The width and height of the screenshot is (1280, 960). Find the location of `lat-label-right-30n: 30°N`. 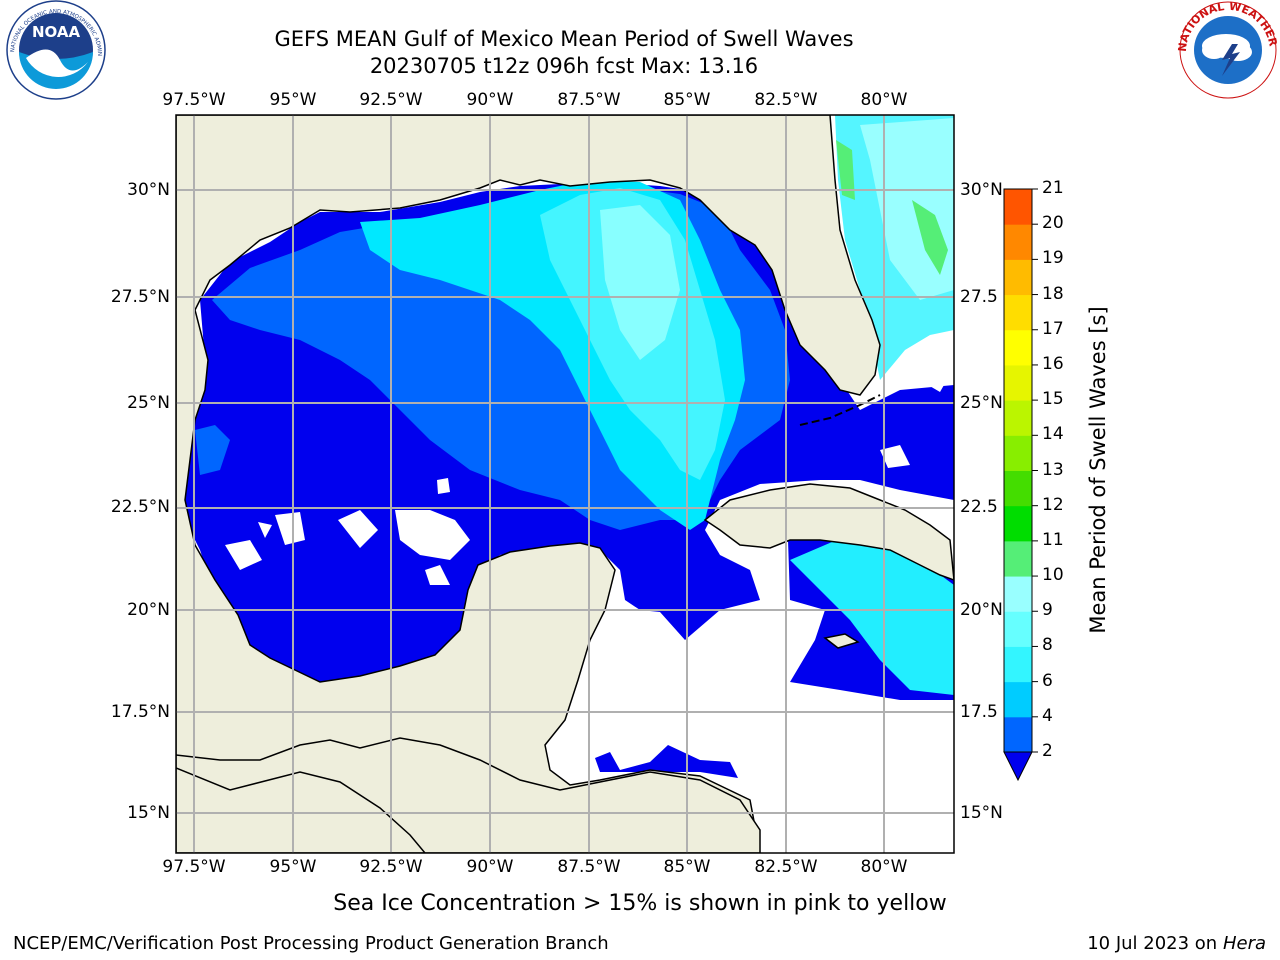

lat-label-right-30n: 30°N is located at coordinates (981, 190).